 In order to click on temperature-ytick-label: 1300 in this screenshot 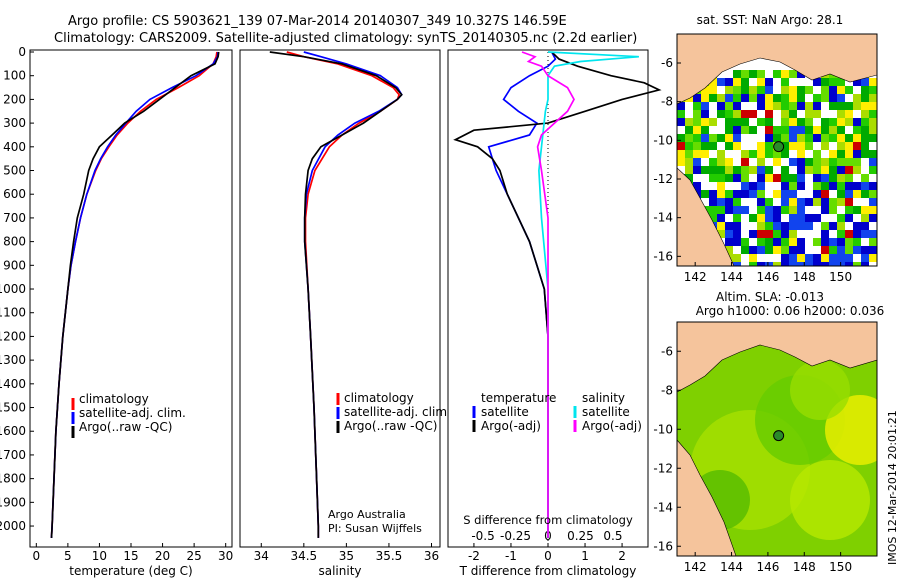, I will do `click(13, 360)`.